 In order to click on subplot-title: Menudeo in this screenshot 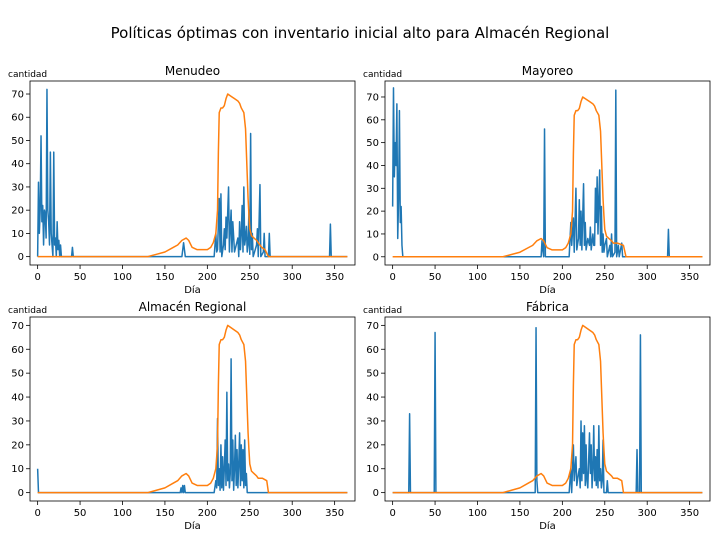, I will do `click(192, 71)`.